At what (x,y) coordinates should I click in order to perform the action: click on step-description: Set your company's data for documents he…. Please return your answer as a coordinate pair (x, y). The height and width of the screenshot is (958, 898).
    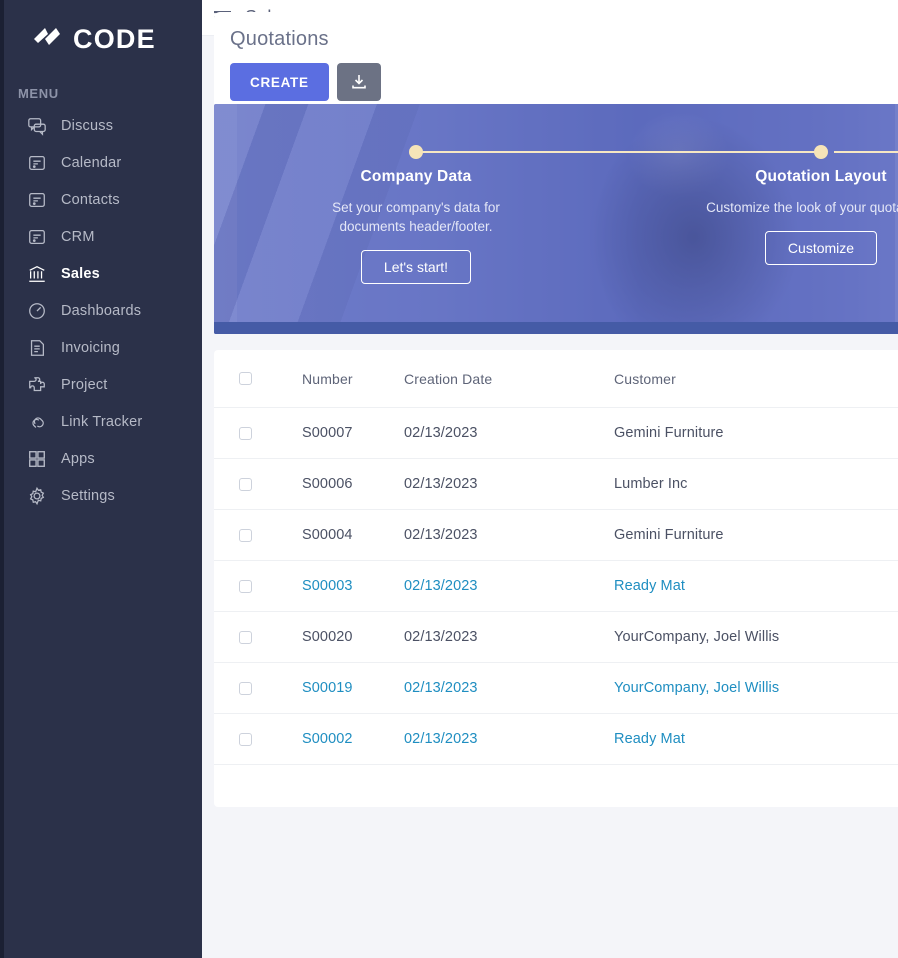
    Looking at the image, I should click on (416, 217).